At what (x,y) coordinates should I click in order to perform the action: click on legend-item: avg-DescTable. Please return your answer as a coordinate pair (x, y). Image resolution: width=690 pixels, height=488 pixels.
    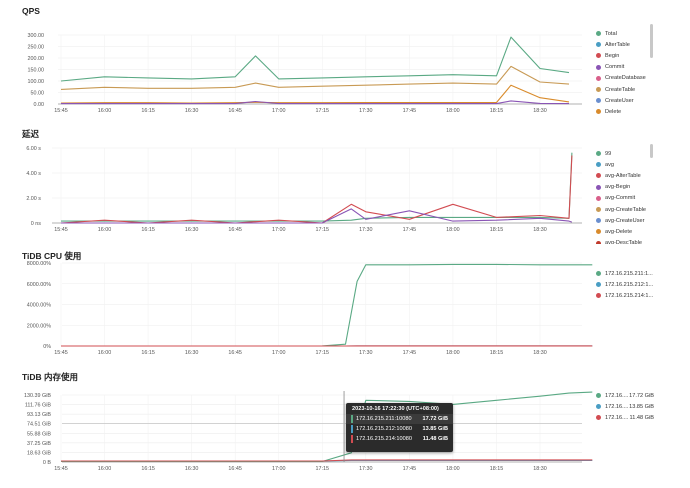
    Looking at the image, I should click on (628, 241).